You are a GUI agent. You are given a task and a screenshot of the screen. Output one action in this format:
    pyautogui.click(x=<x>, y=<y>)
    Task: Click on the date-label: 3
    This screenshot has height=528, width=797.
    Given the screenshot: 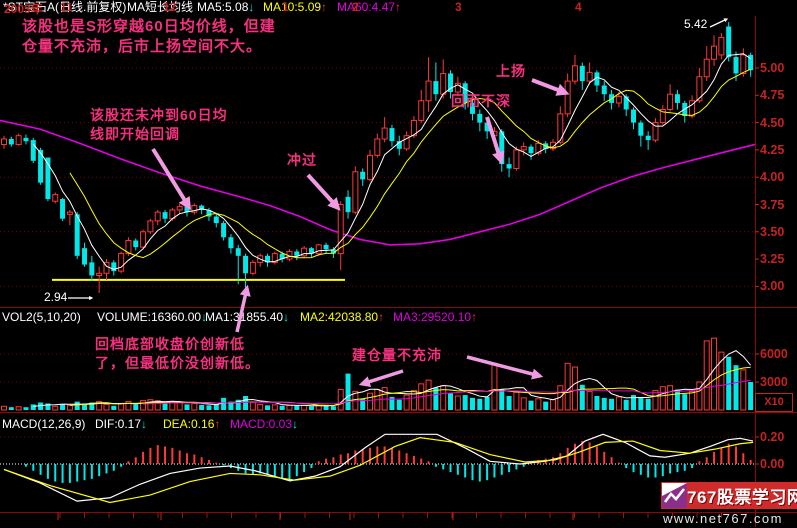 What is the action you would take?
    pyautogui.click(x=458, y=7)
    